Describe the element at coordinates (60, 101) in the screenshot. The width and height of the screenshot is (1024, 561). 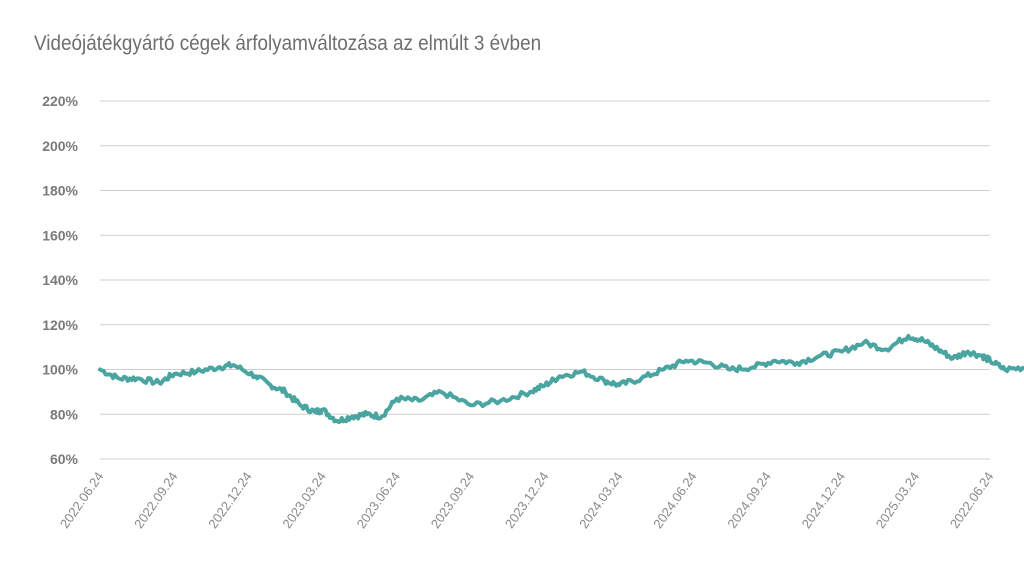
I see `y-tick-label: 220%` at that location.